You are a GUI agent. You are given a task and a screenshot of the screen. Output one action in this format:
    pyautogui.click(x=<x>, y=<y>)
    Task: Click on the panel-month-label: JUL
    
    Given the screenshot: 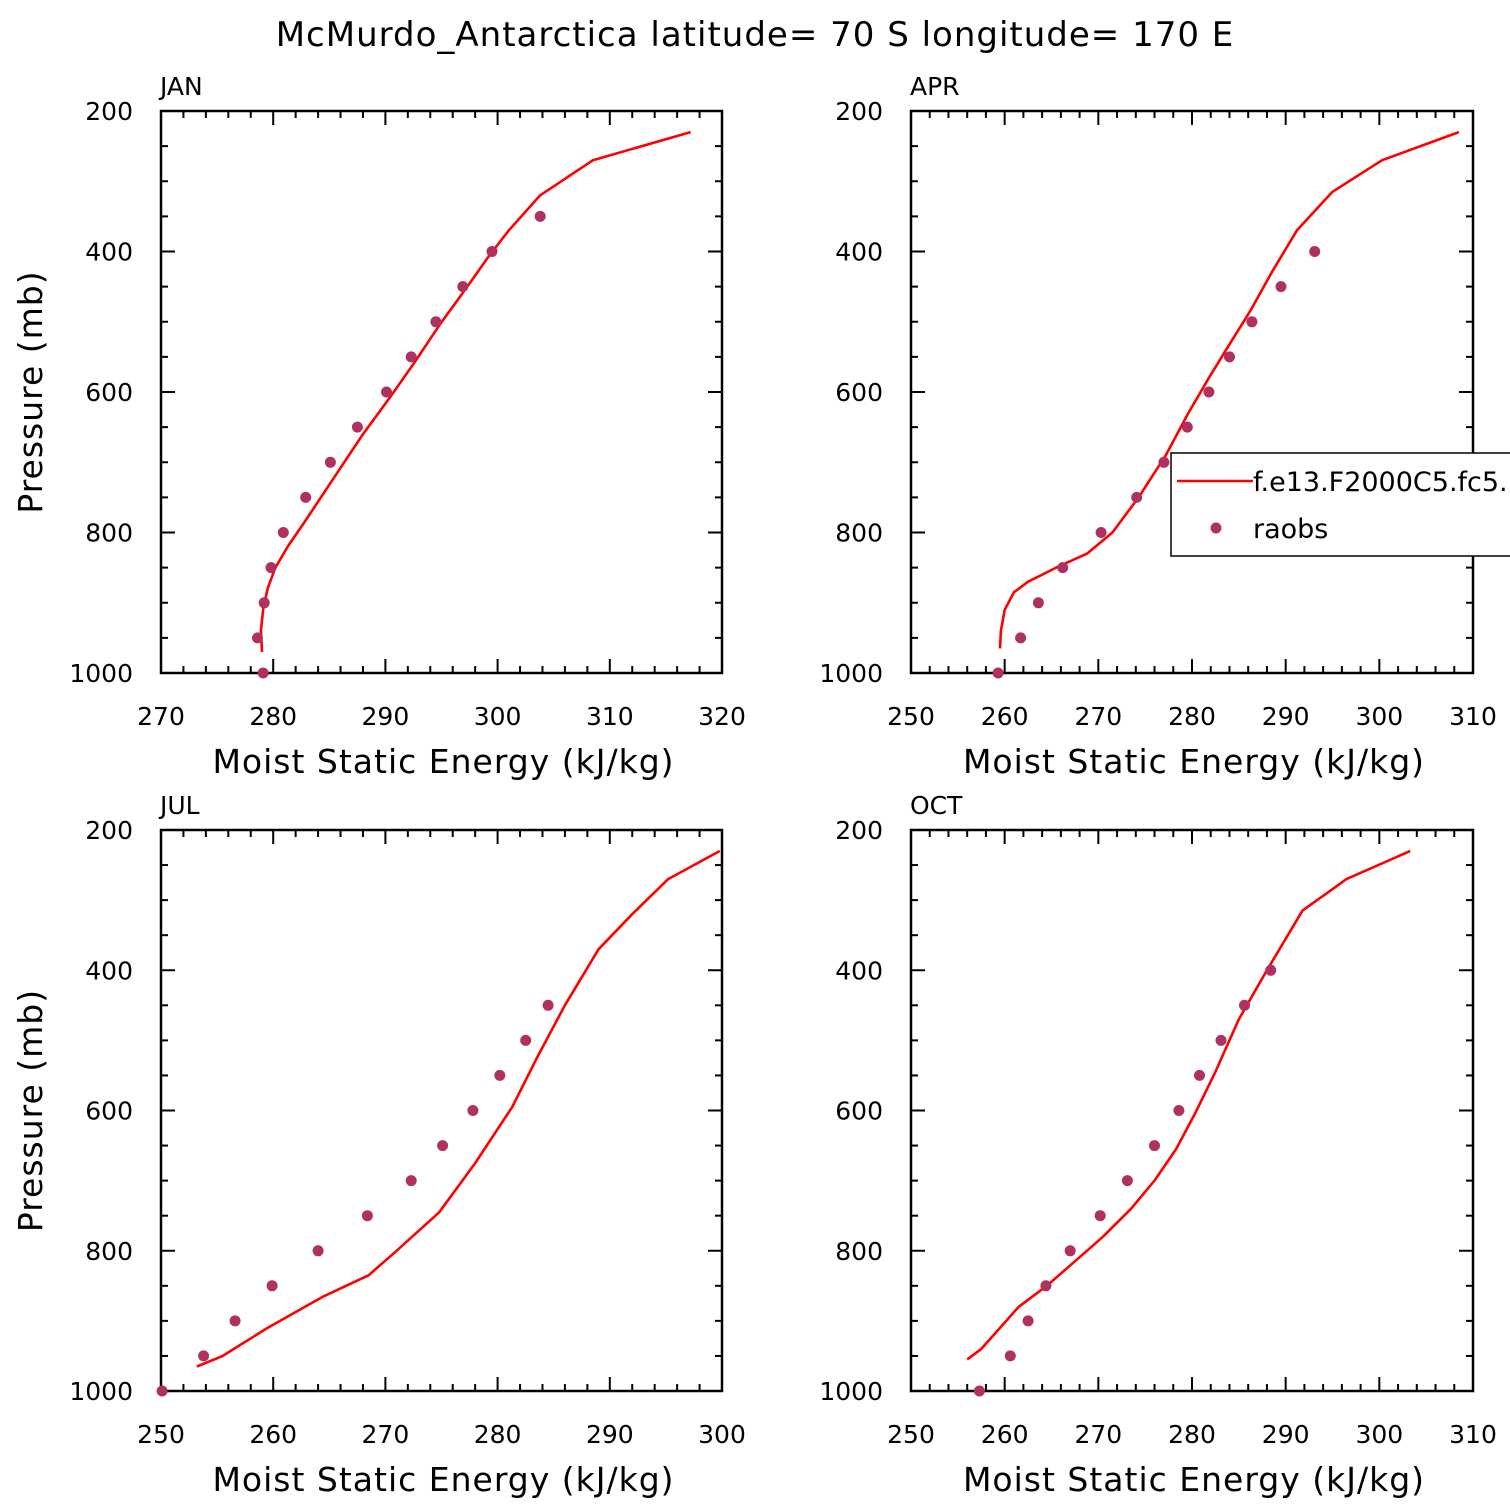 What is the action you would take?
    pyautogui.click(x=179, y=805)
    